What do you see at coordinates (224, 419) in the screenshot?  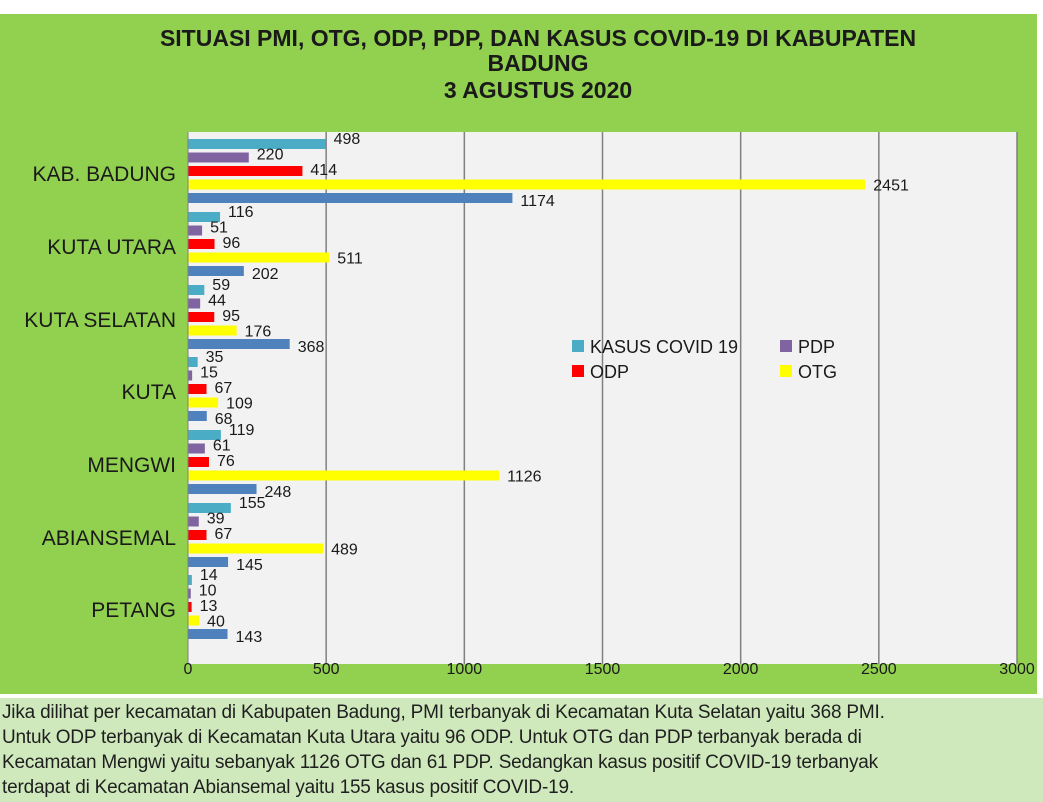 I see `data-label: 68` at bounding box center [224, 419].